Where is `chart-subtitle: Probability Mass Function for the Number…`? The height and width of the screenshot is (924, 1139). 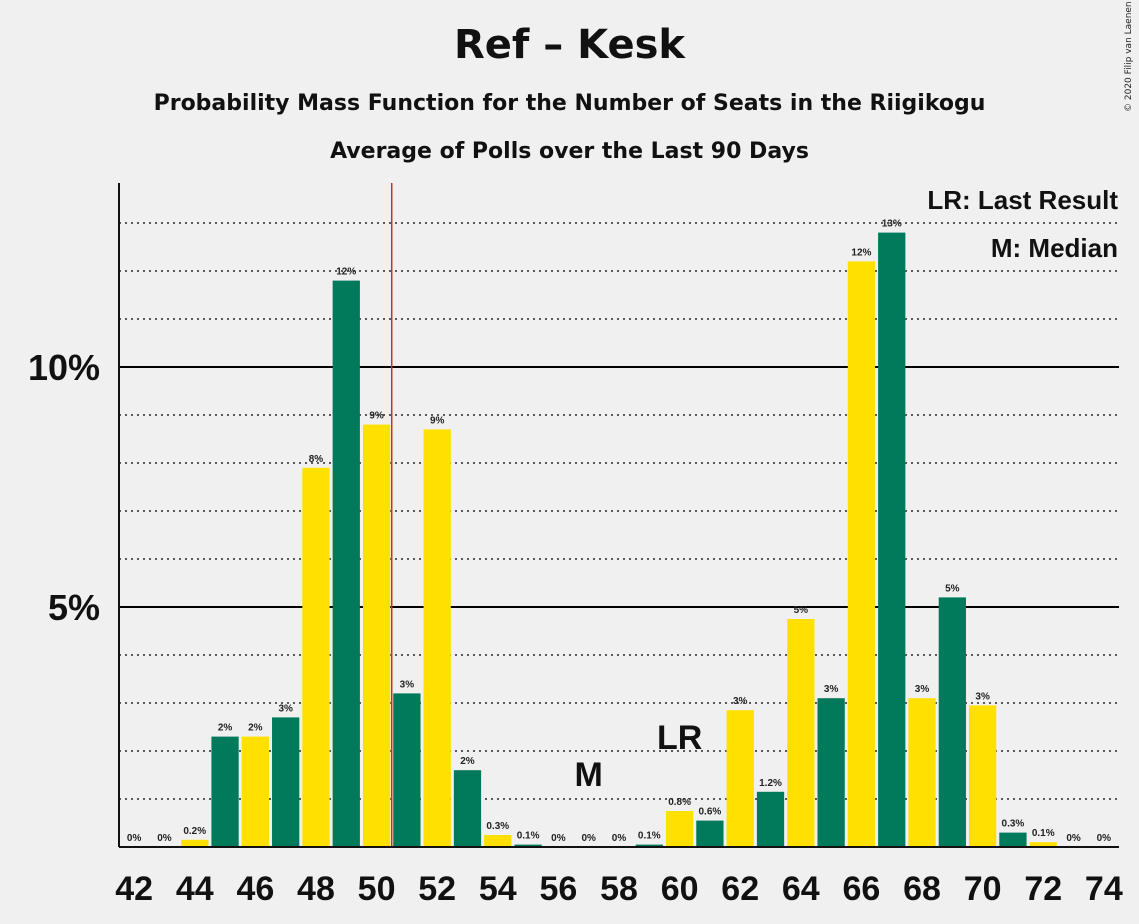
chart-subtitle: Probability Mass Function for the Number… is located at coordinates (569, 103).